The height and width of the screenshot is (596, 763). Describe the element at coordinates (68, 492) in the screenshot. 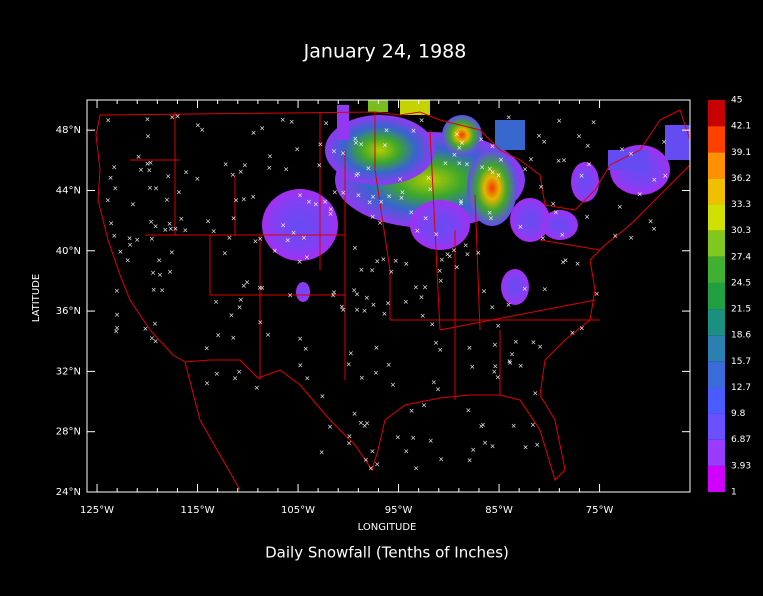

I see `y-tick-label: 24°N` at that location.